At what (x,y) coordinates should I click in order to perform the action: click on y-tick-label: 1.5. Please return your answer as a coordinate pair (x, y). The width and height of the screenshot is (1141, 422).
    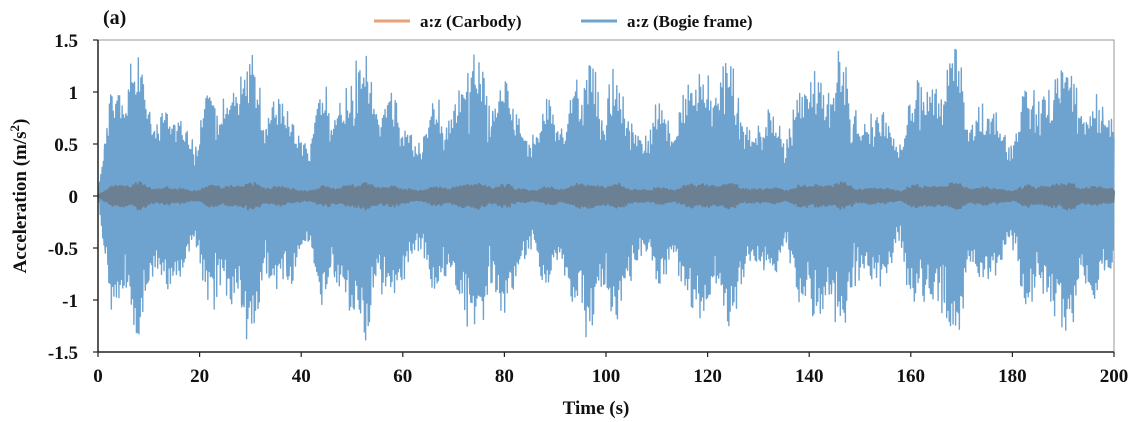
    Looking at the image, I should click on (66, 41).